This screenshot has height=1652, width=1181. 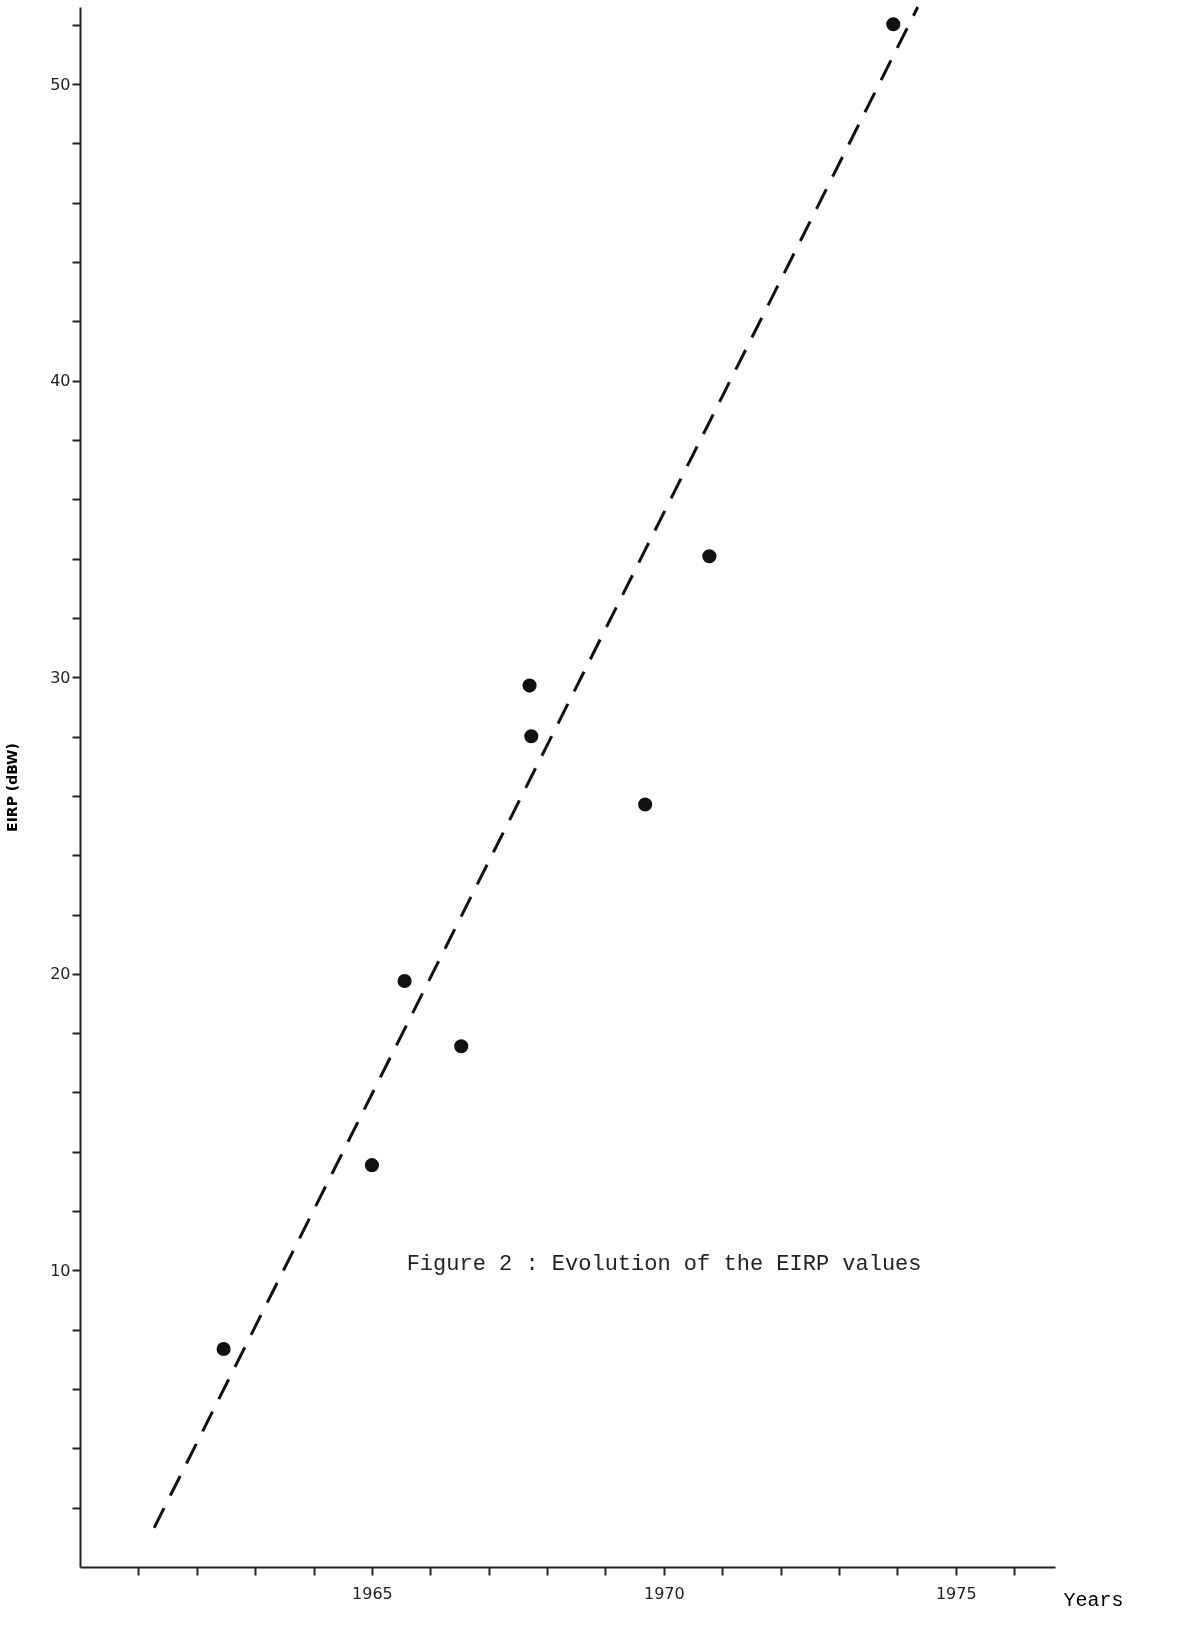 I want to click on x-axis-title: Years, so click(x=1093, y=1600).